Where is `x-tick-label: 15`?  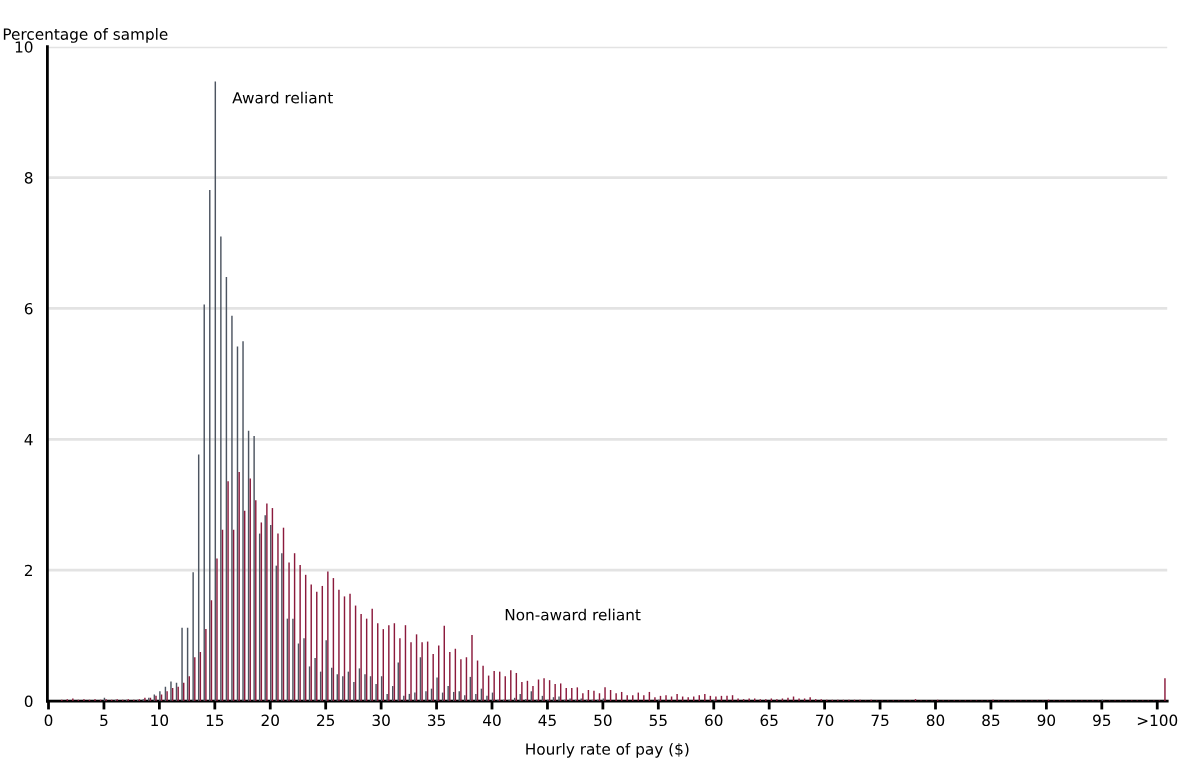
x-tick-label: 15 is located at coordinates (215, 720).